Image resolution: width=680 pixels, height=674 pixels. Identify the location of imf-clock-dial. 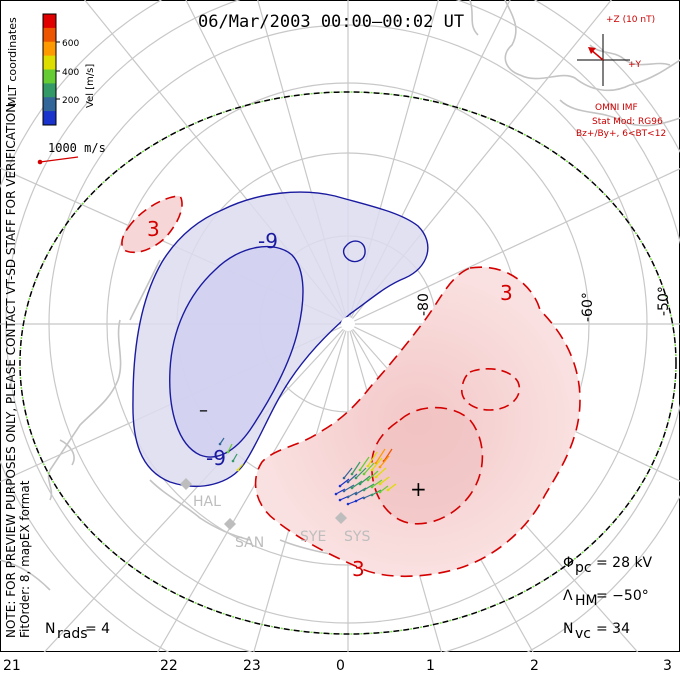
(603, 60).